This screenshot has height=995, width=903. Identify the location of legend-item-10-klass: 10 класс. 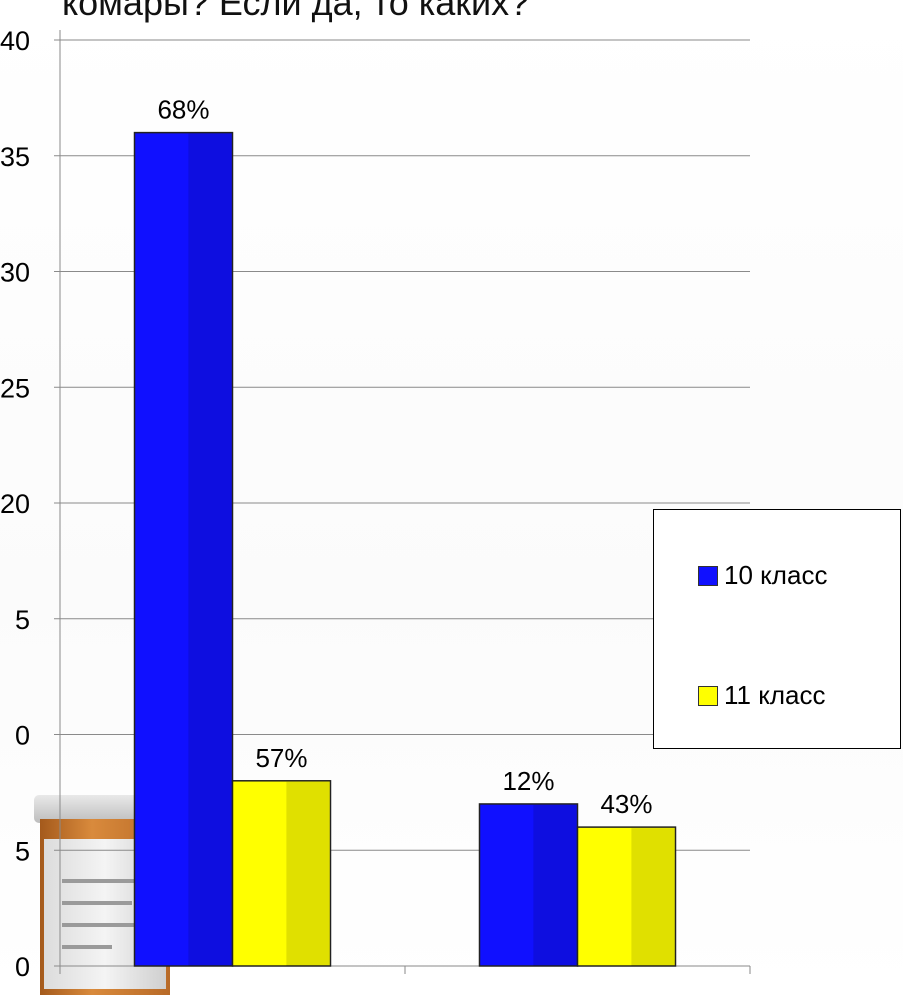
(762, 575).